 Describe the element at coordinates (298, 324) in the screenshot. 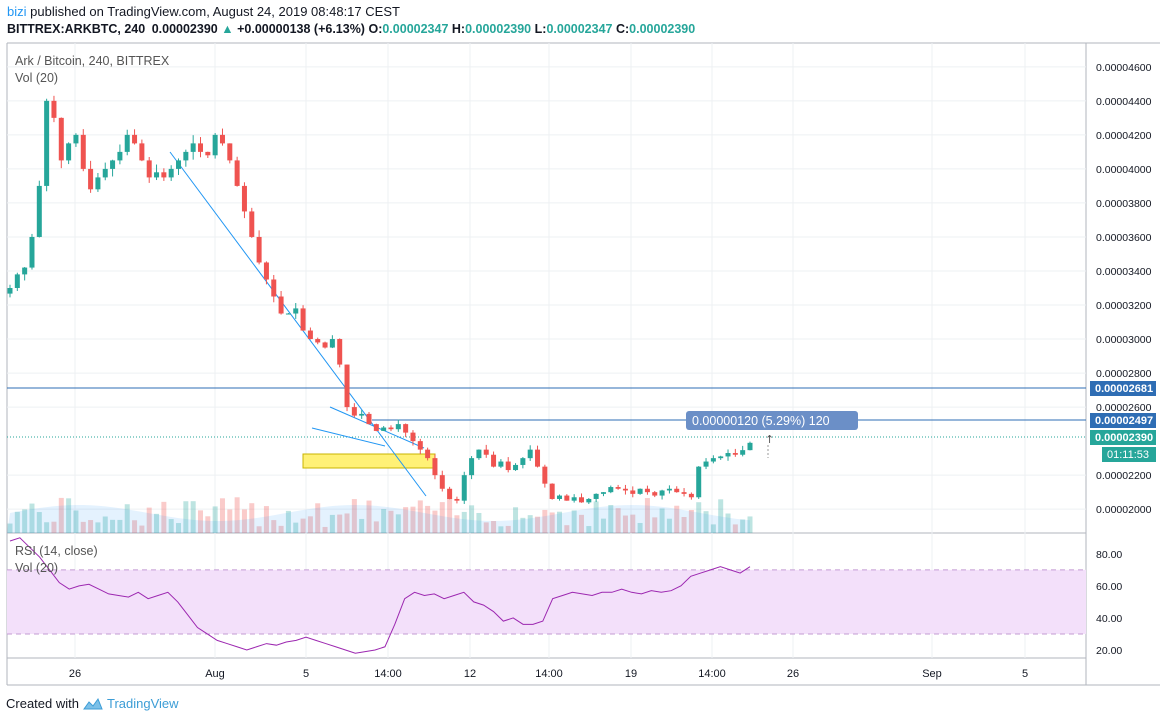

I see `trend-line-main` at that location.